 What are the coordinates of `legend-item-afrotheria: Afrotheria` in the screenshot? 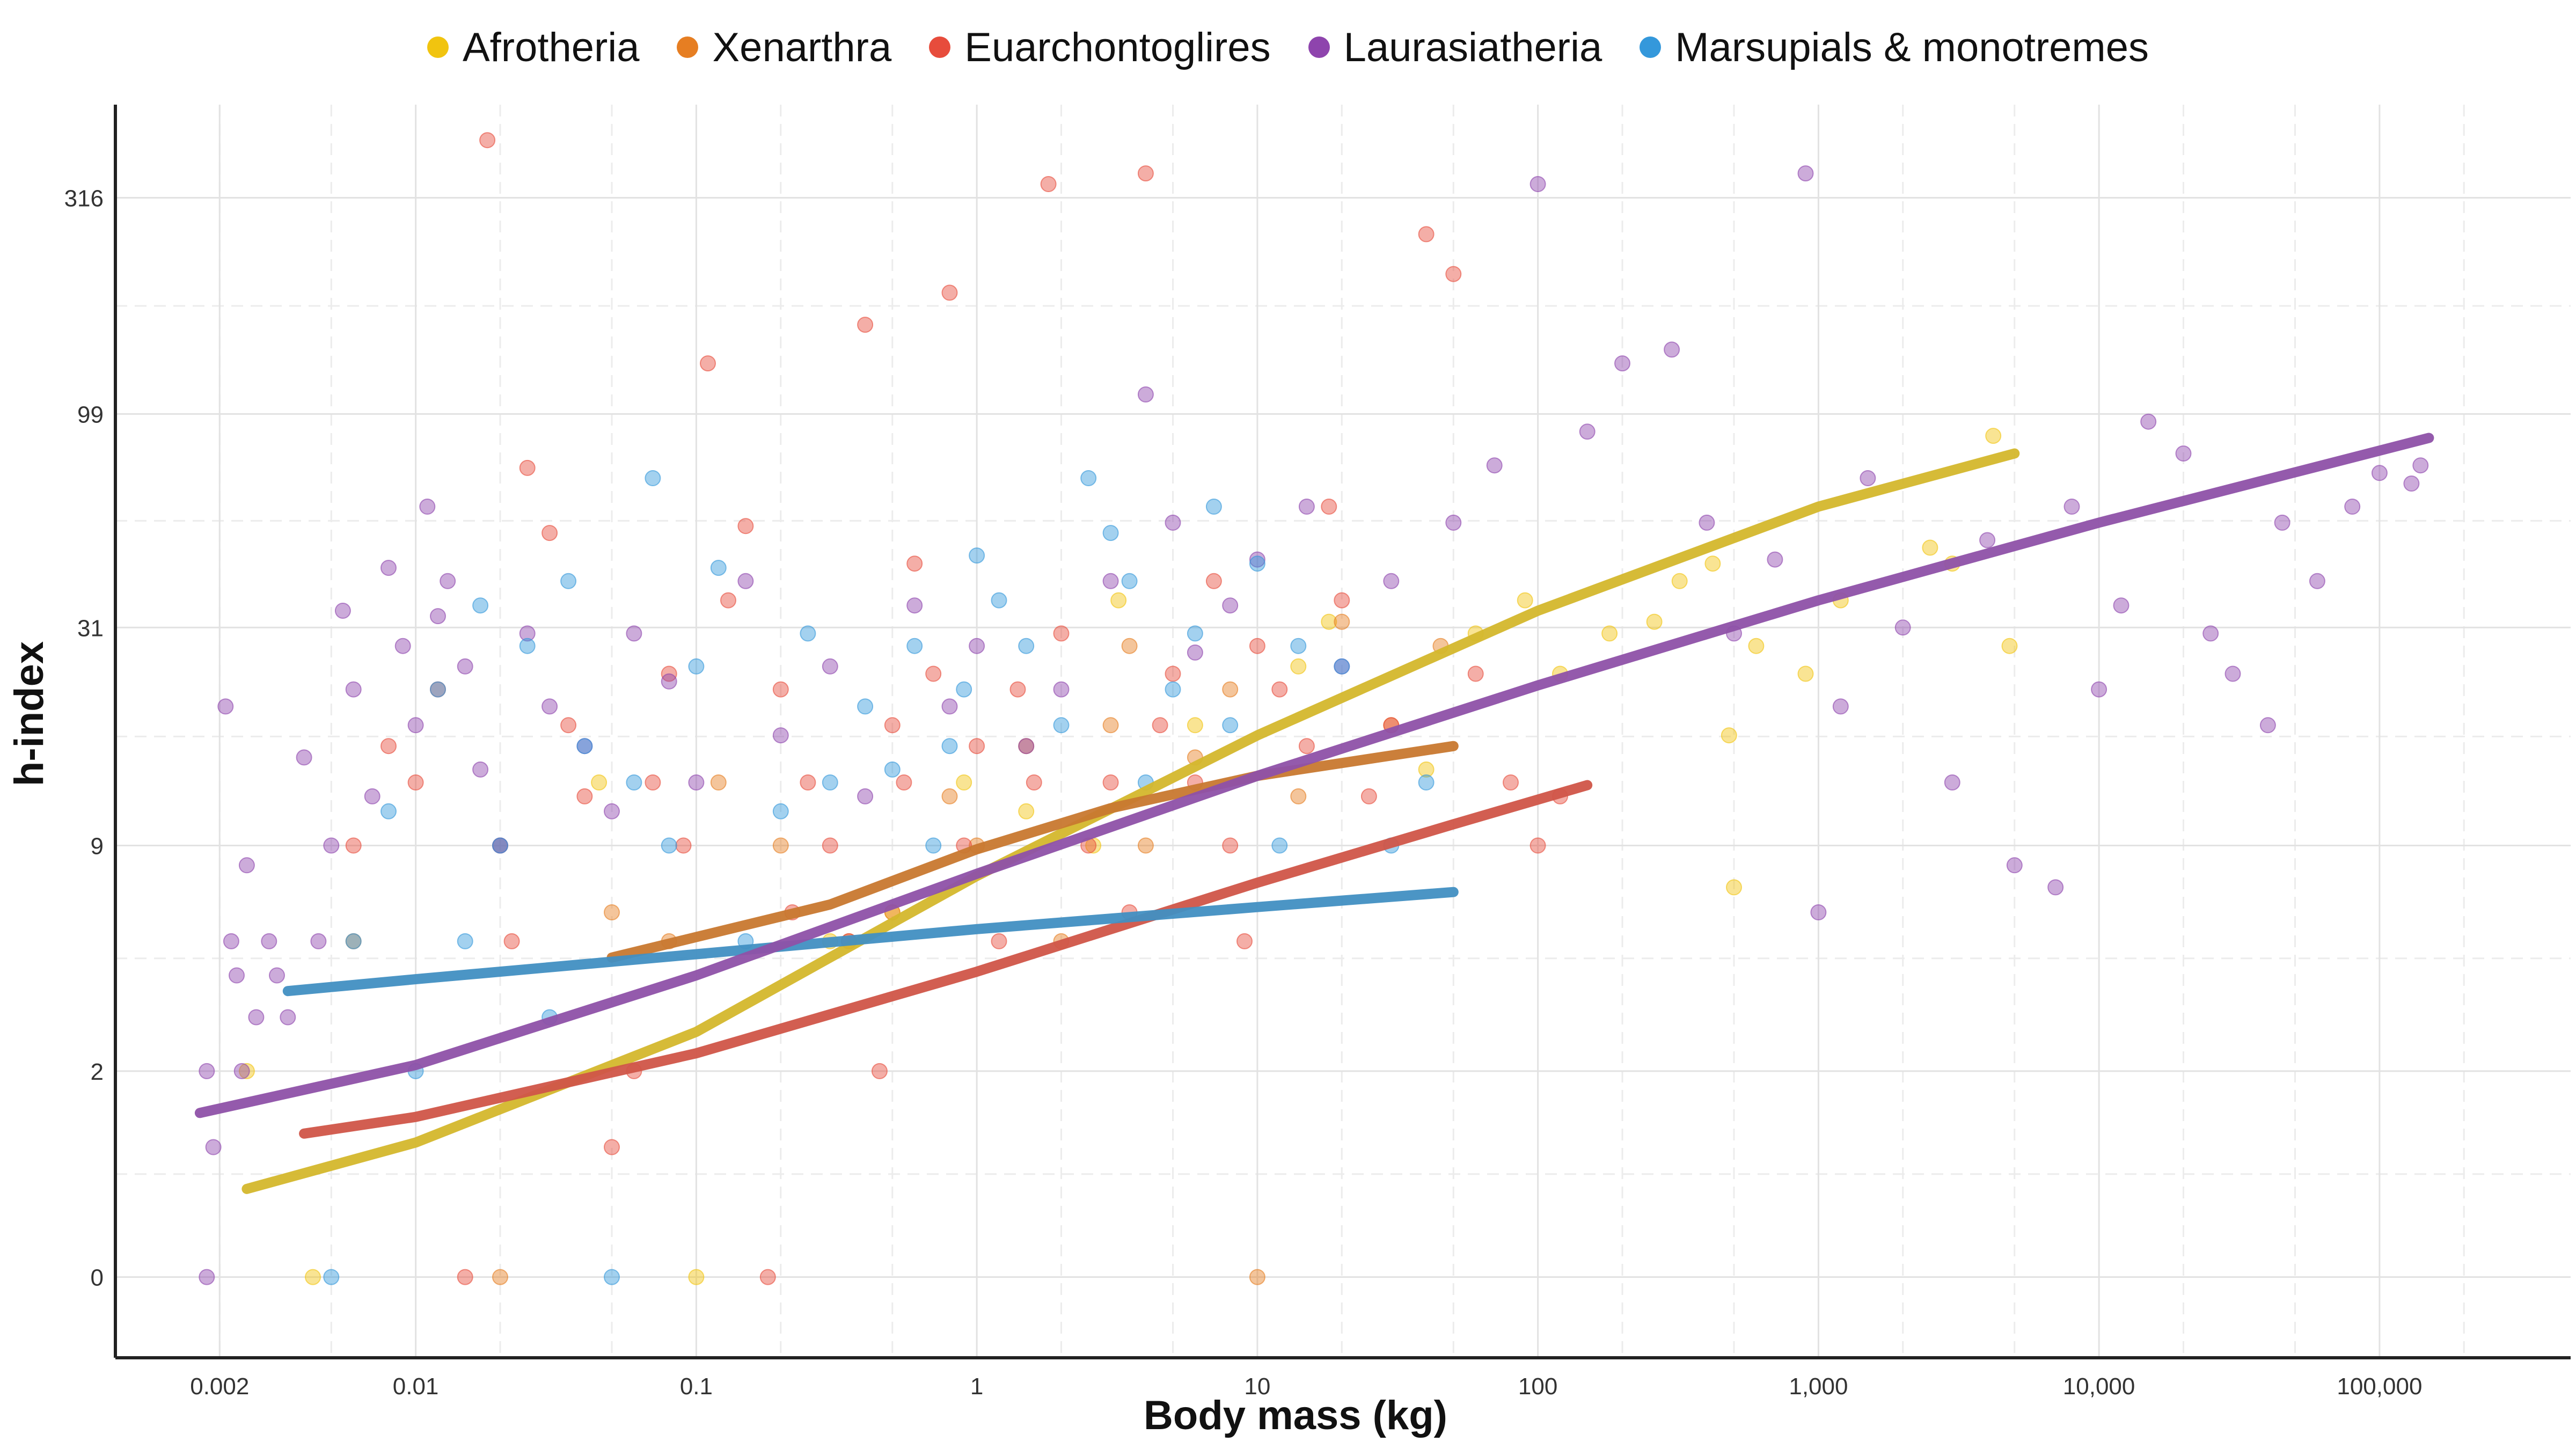 It's located at (533, 47).